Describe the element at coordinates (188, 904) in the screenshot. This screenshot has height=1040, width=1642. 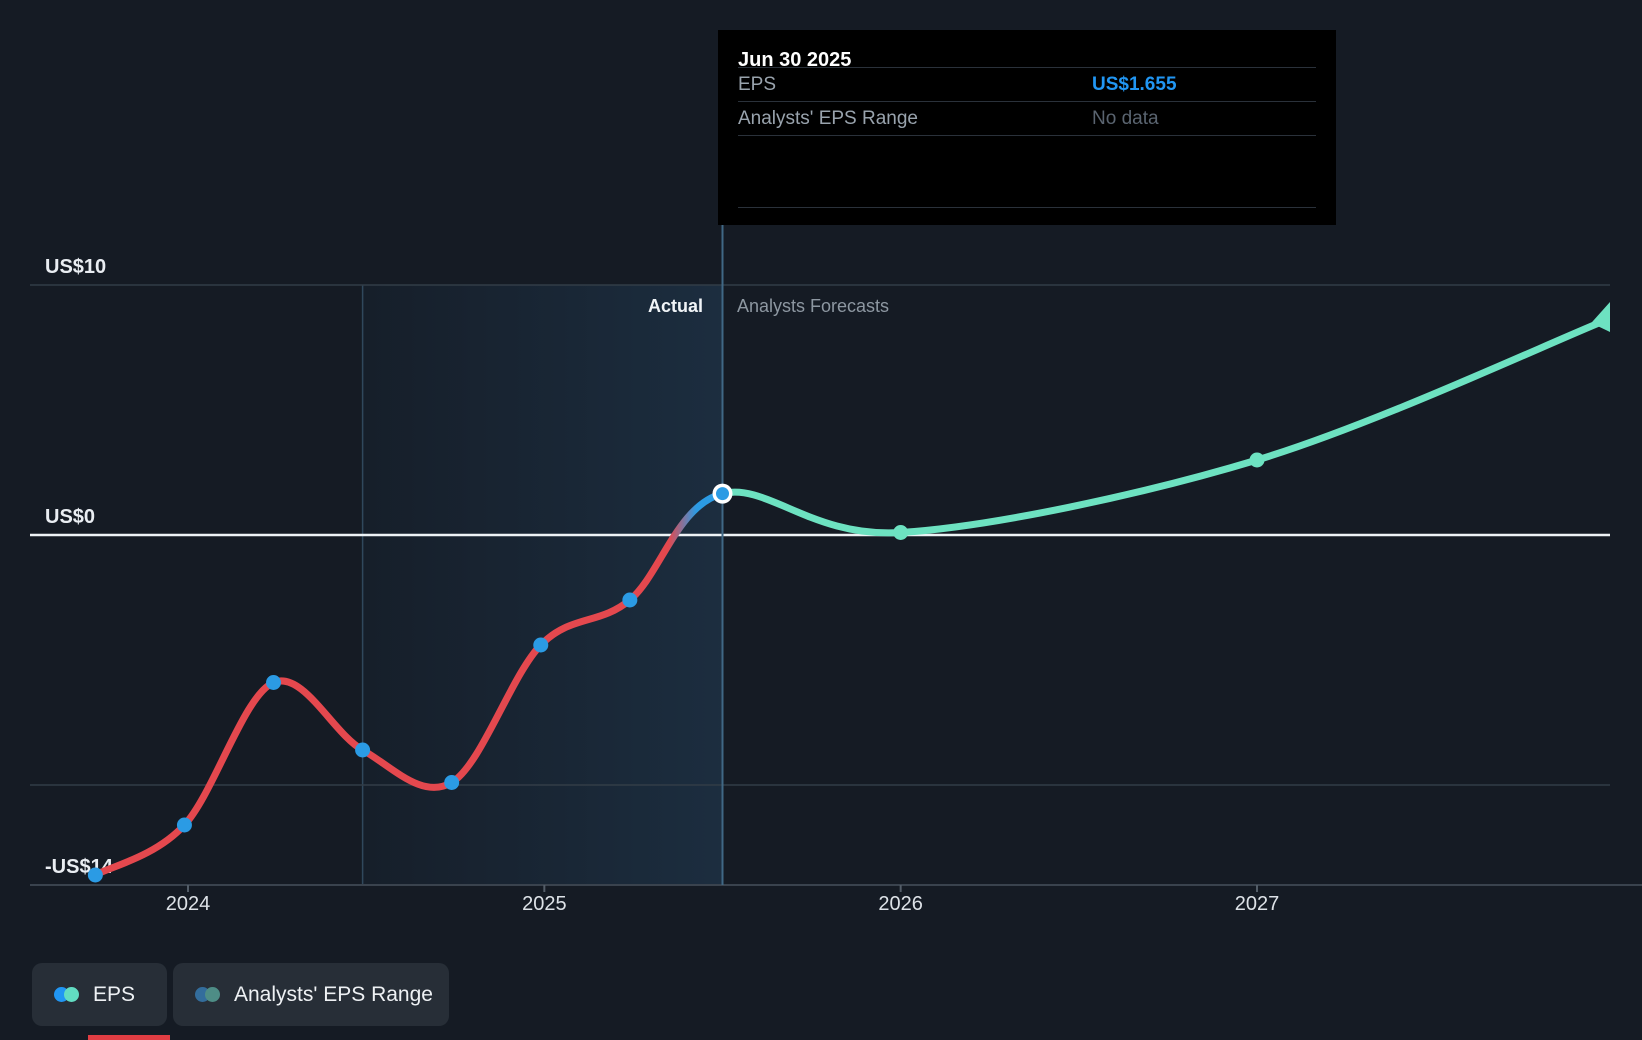
I see `x-tick-label: 2024` at that location.